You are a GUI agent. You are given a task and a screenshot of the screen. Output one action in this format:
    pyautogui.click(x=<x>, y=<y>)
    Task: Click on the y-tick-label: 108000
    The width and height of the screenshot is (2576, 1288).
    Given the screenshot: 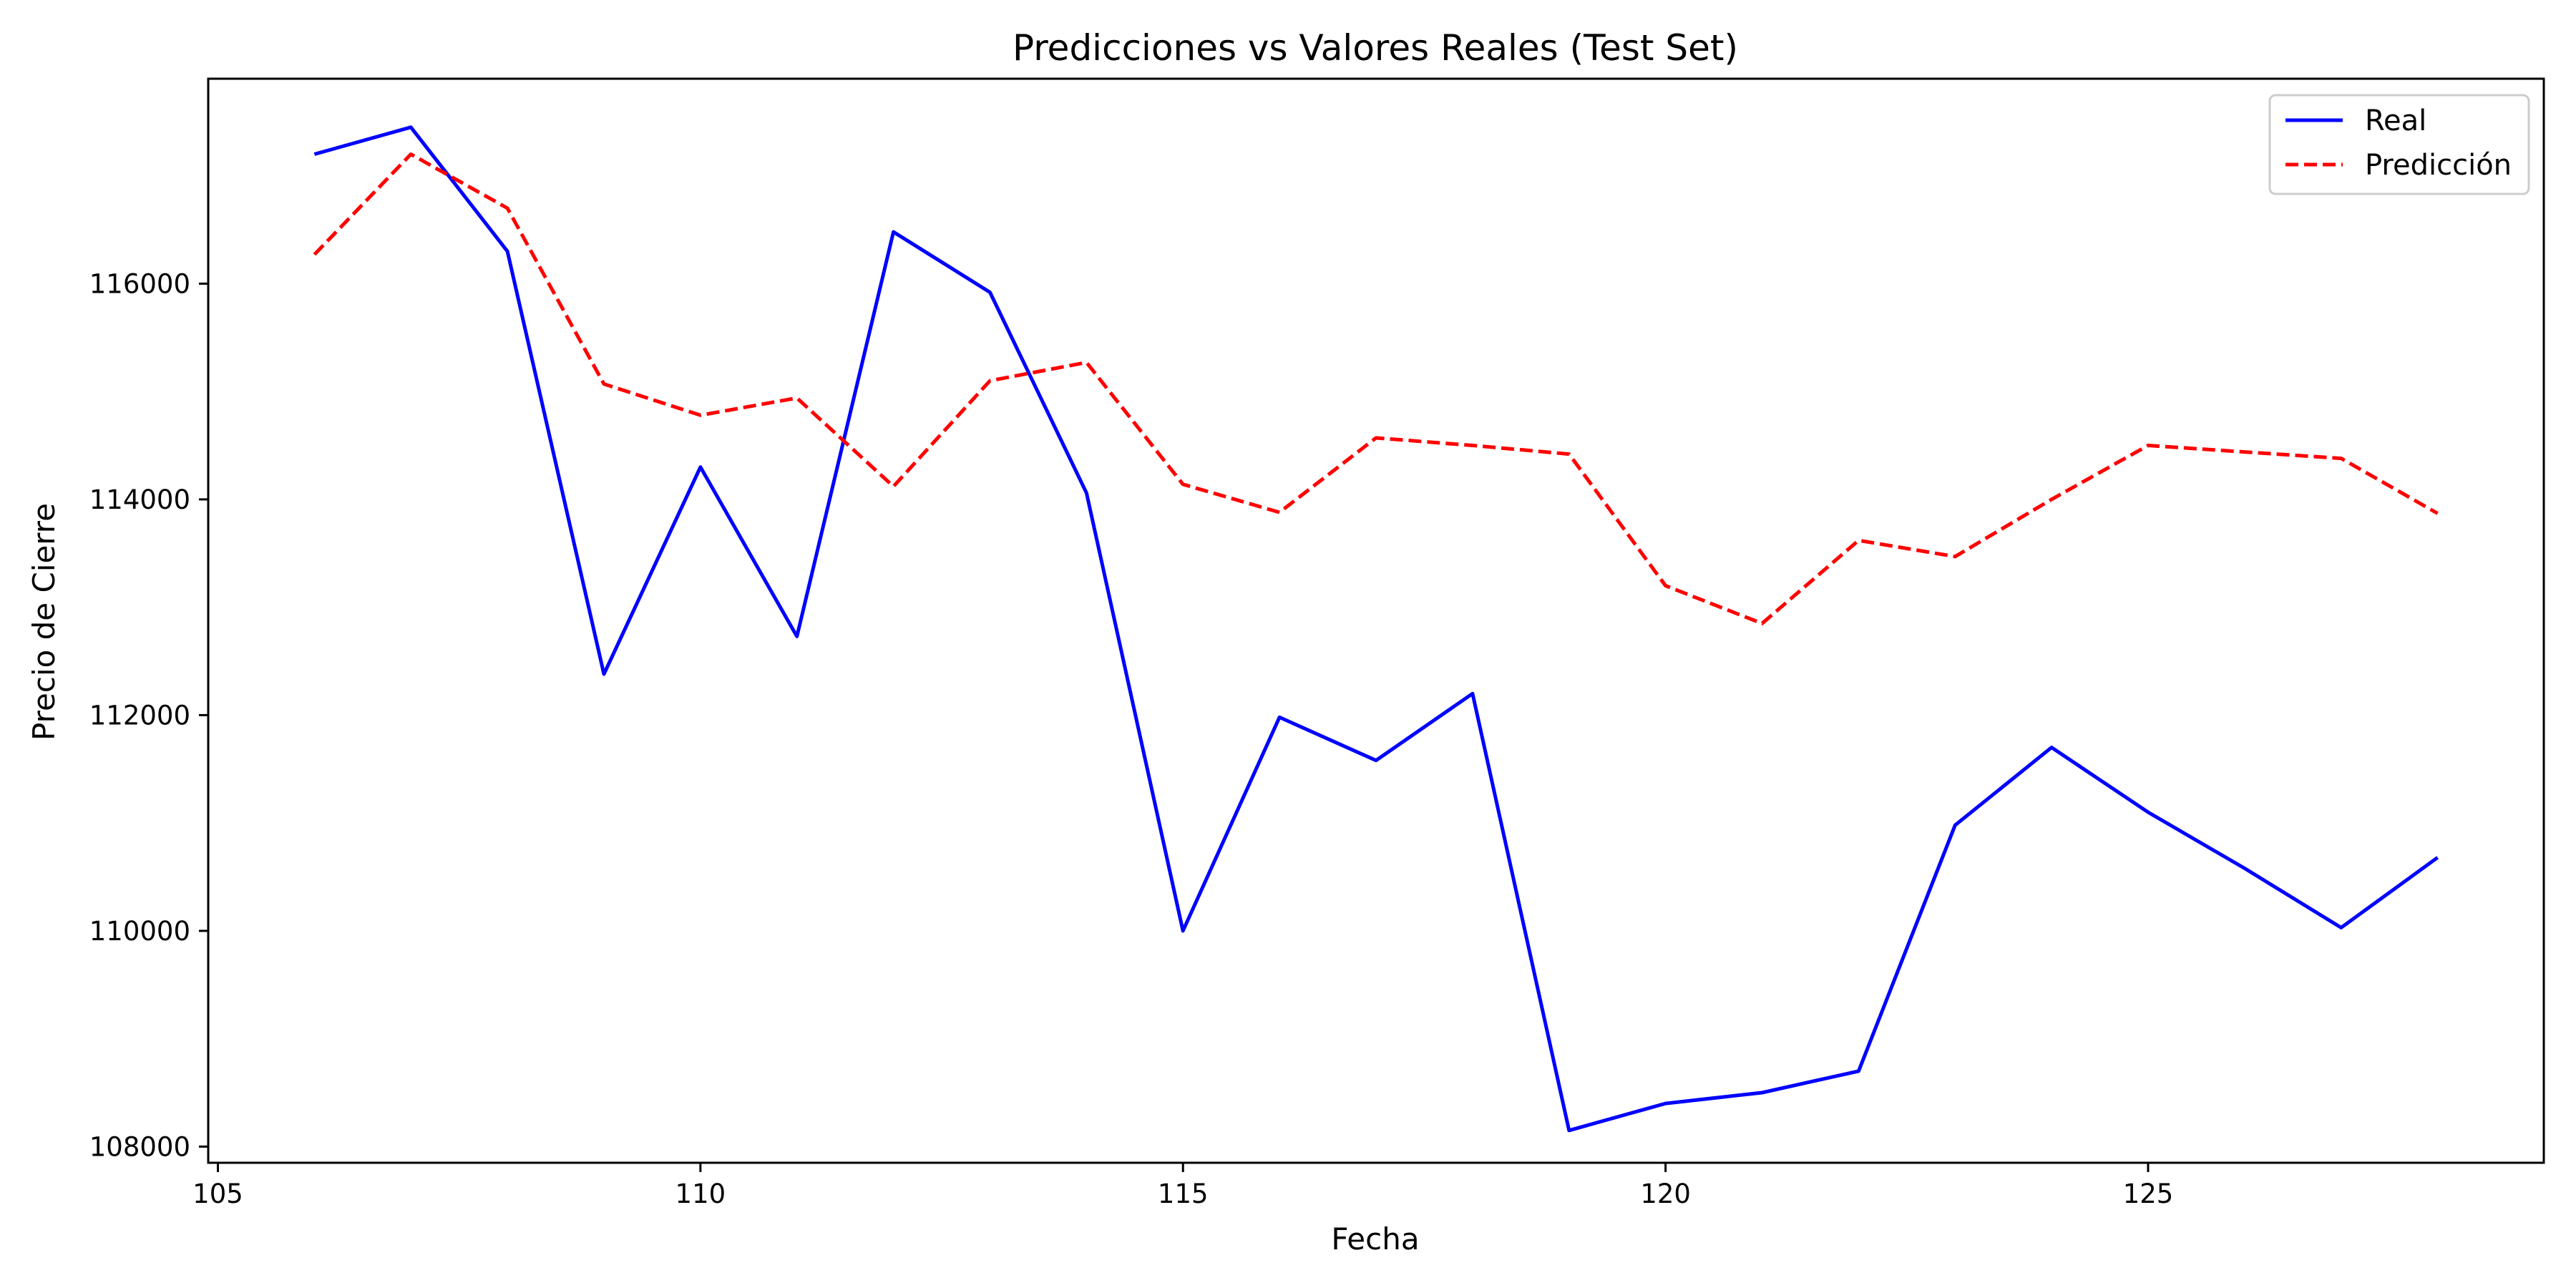 What is the action you would take?
    pyautogui.click(x=139, y=1146)
    